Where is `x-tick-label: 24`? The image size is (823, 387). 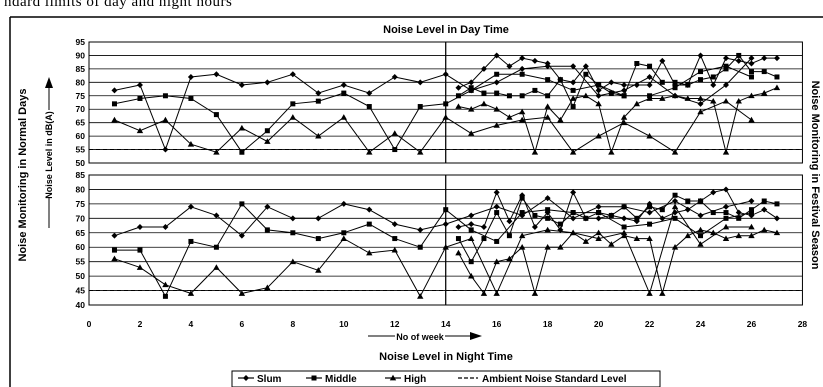
x-tick-label: 24 is located at coordinates (701, 324).